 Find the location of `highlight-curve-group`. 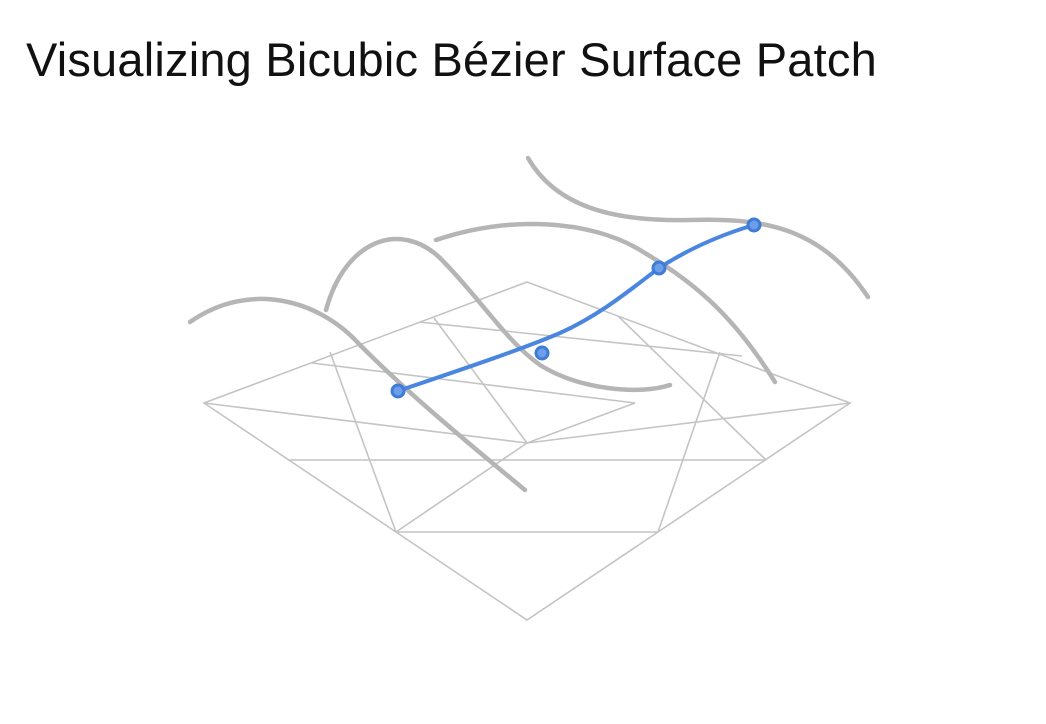

highlight-curve-group is located at coordinates (576, 308).